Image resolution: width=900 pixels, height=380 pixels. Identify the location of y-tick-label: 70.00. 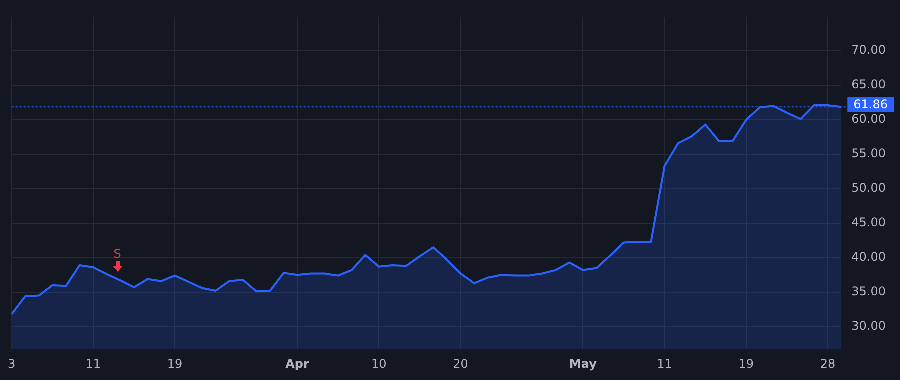
(869, 50).